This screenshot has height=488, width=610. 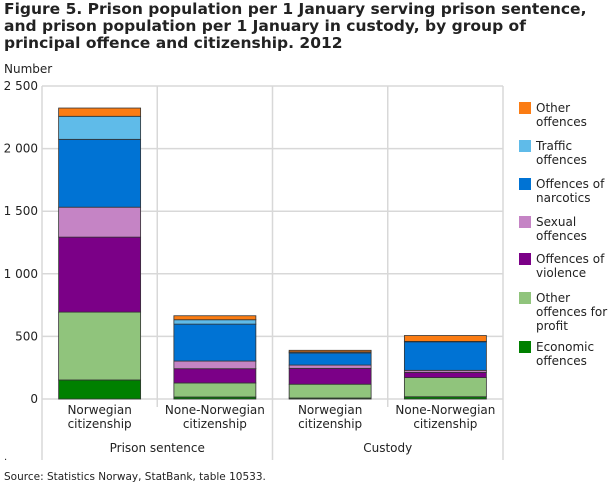 I want to click on legend-label: profit, so click(x=552, y=326).